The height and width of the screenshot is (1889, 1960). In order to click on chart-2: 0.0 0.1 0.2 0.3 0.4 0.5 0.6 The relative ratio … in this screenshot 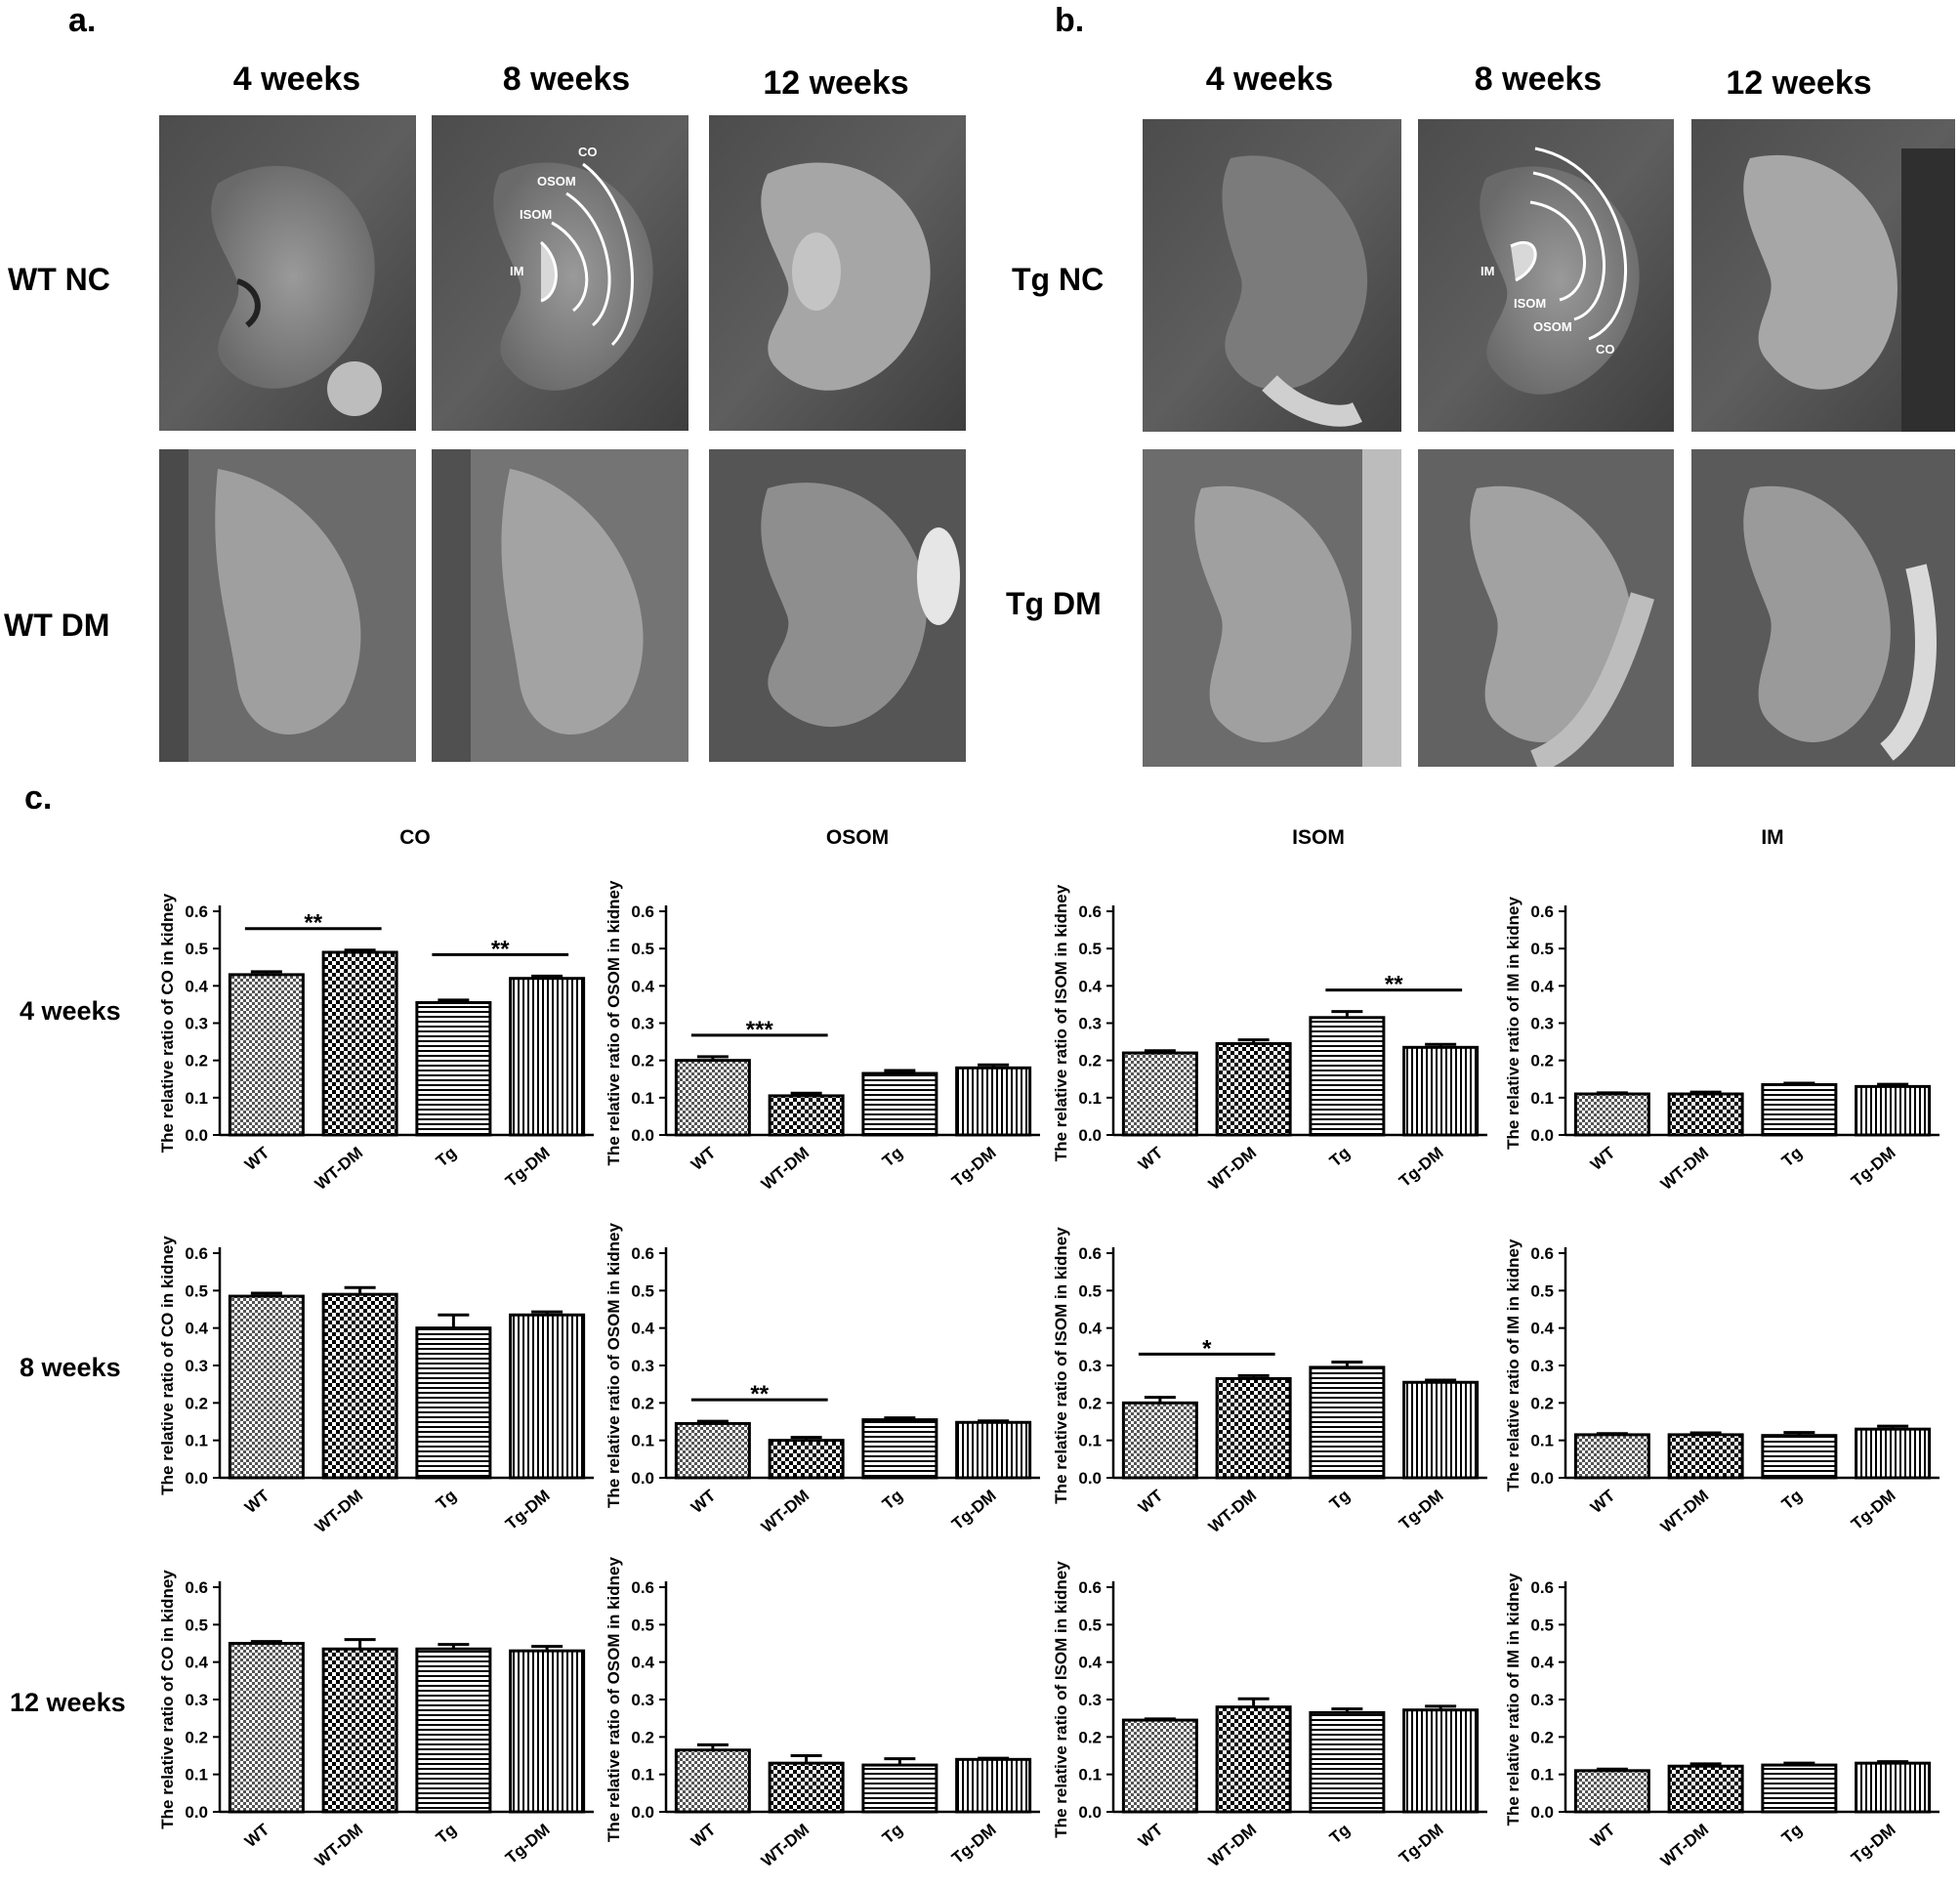, I will do `click(822, 1037)`.